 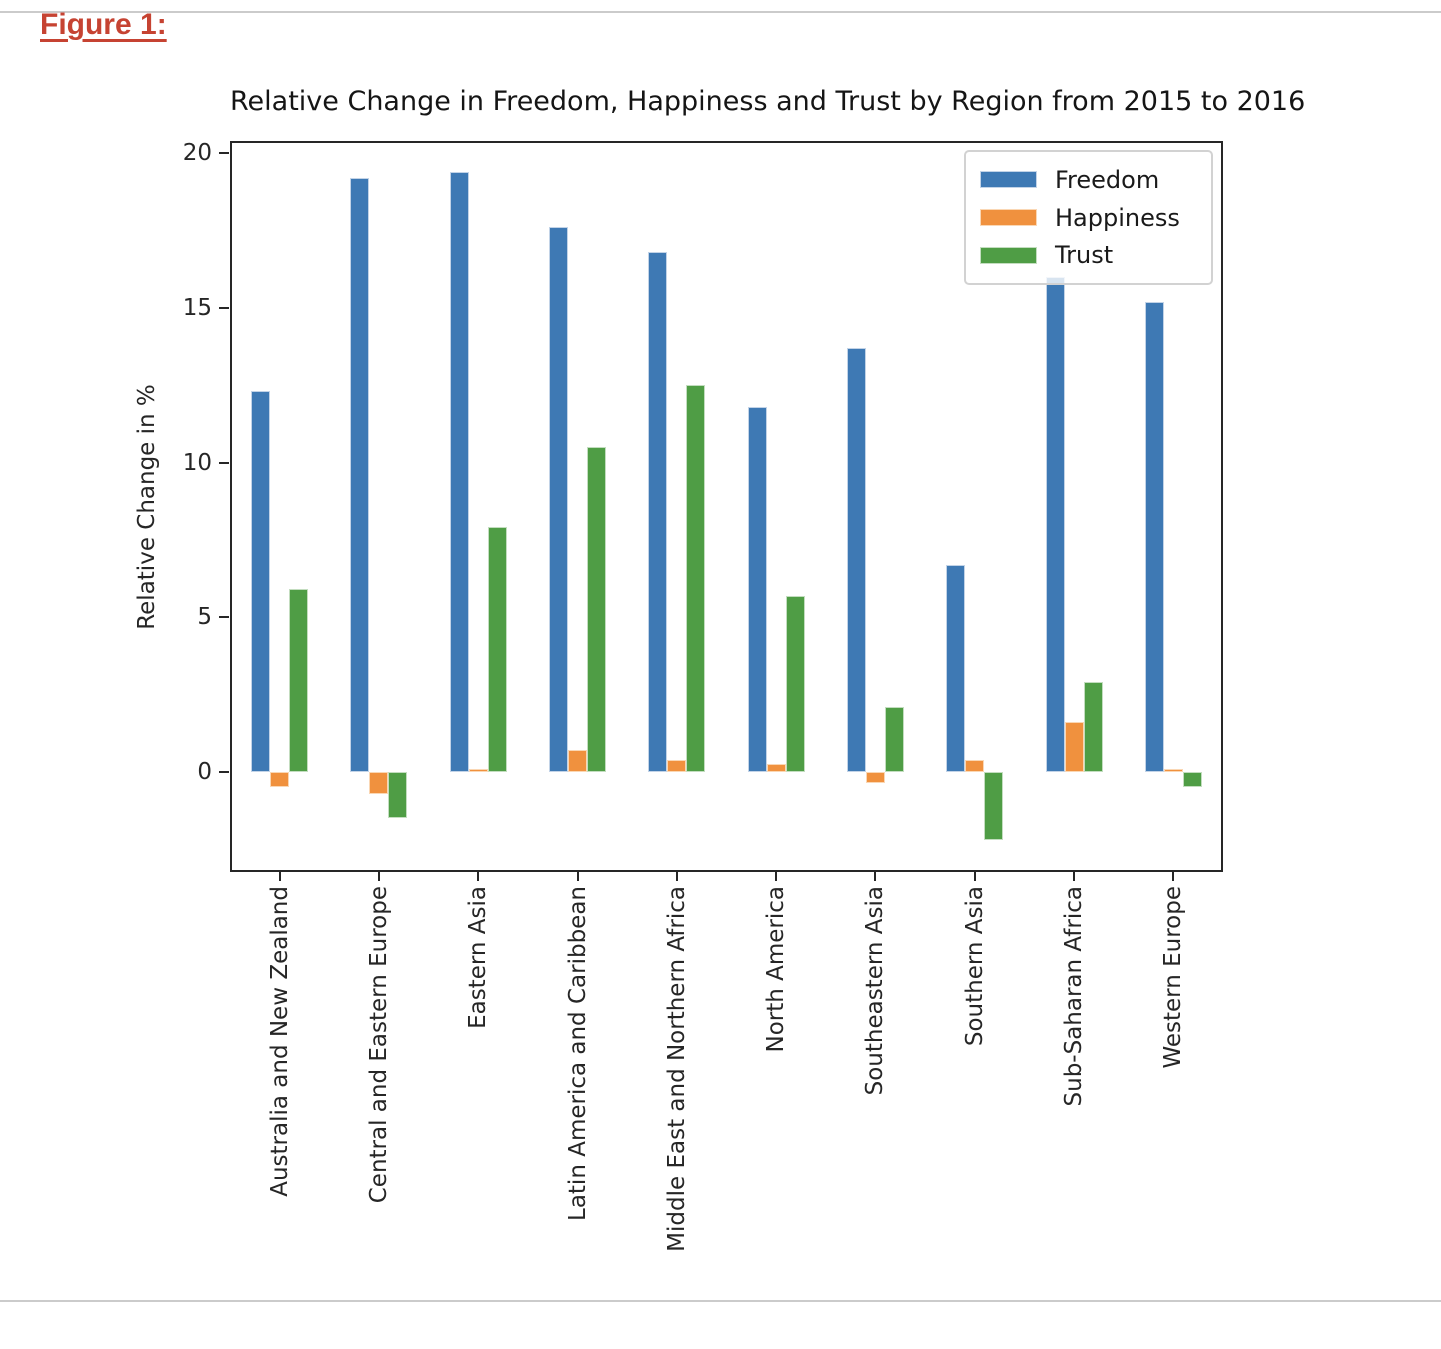 What do you see at coordinates (204, 617) in the screenshot?
I see `y-axis-tick-label: 5` at bounding box center [204, 617].